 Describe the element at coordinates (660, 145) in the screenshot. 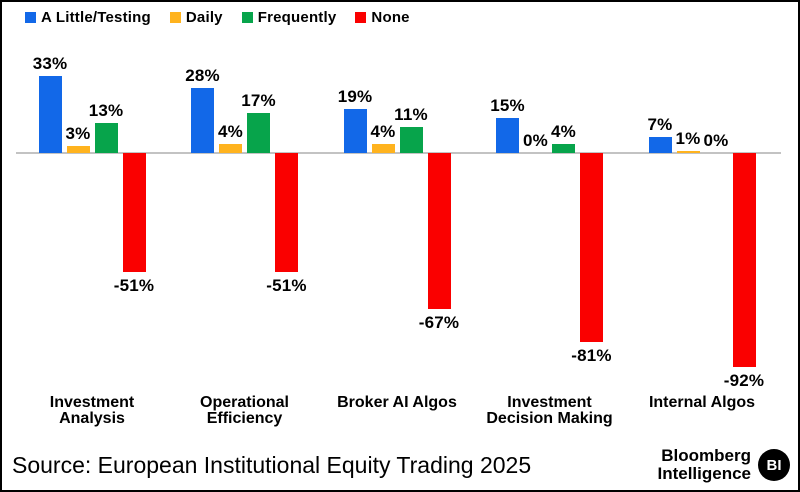

I see `bar-a-little-testing-internal-algos` at that location.